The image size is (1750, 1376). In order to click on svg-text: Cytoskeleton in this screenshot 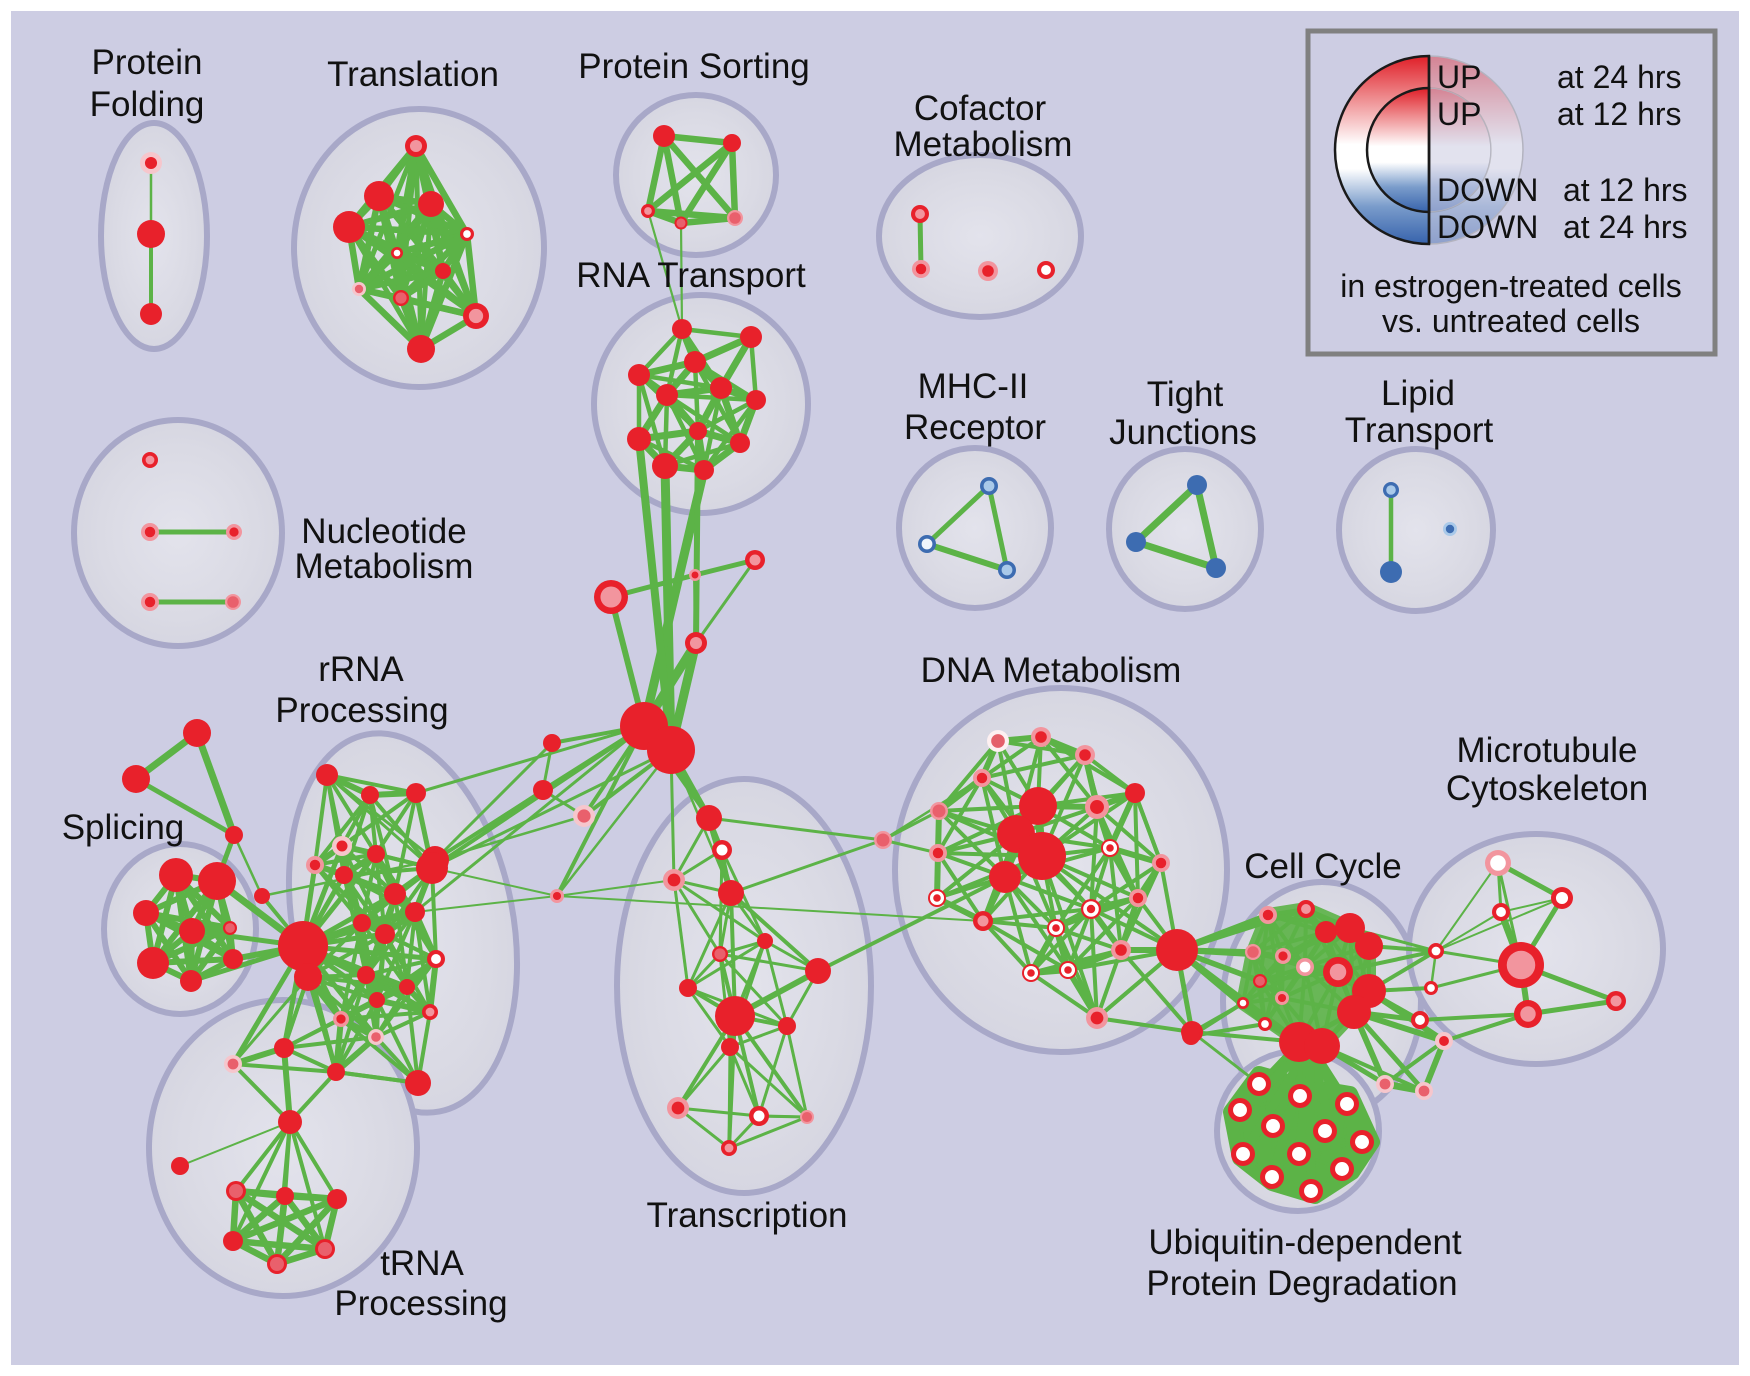, I will do `click(1547, 788)`.